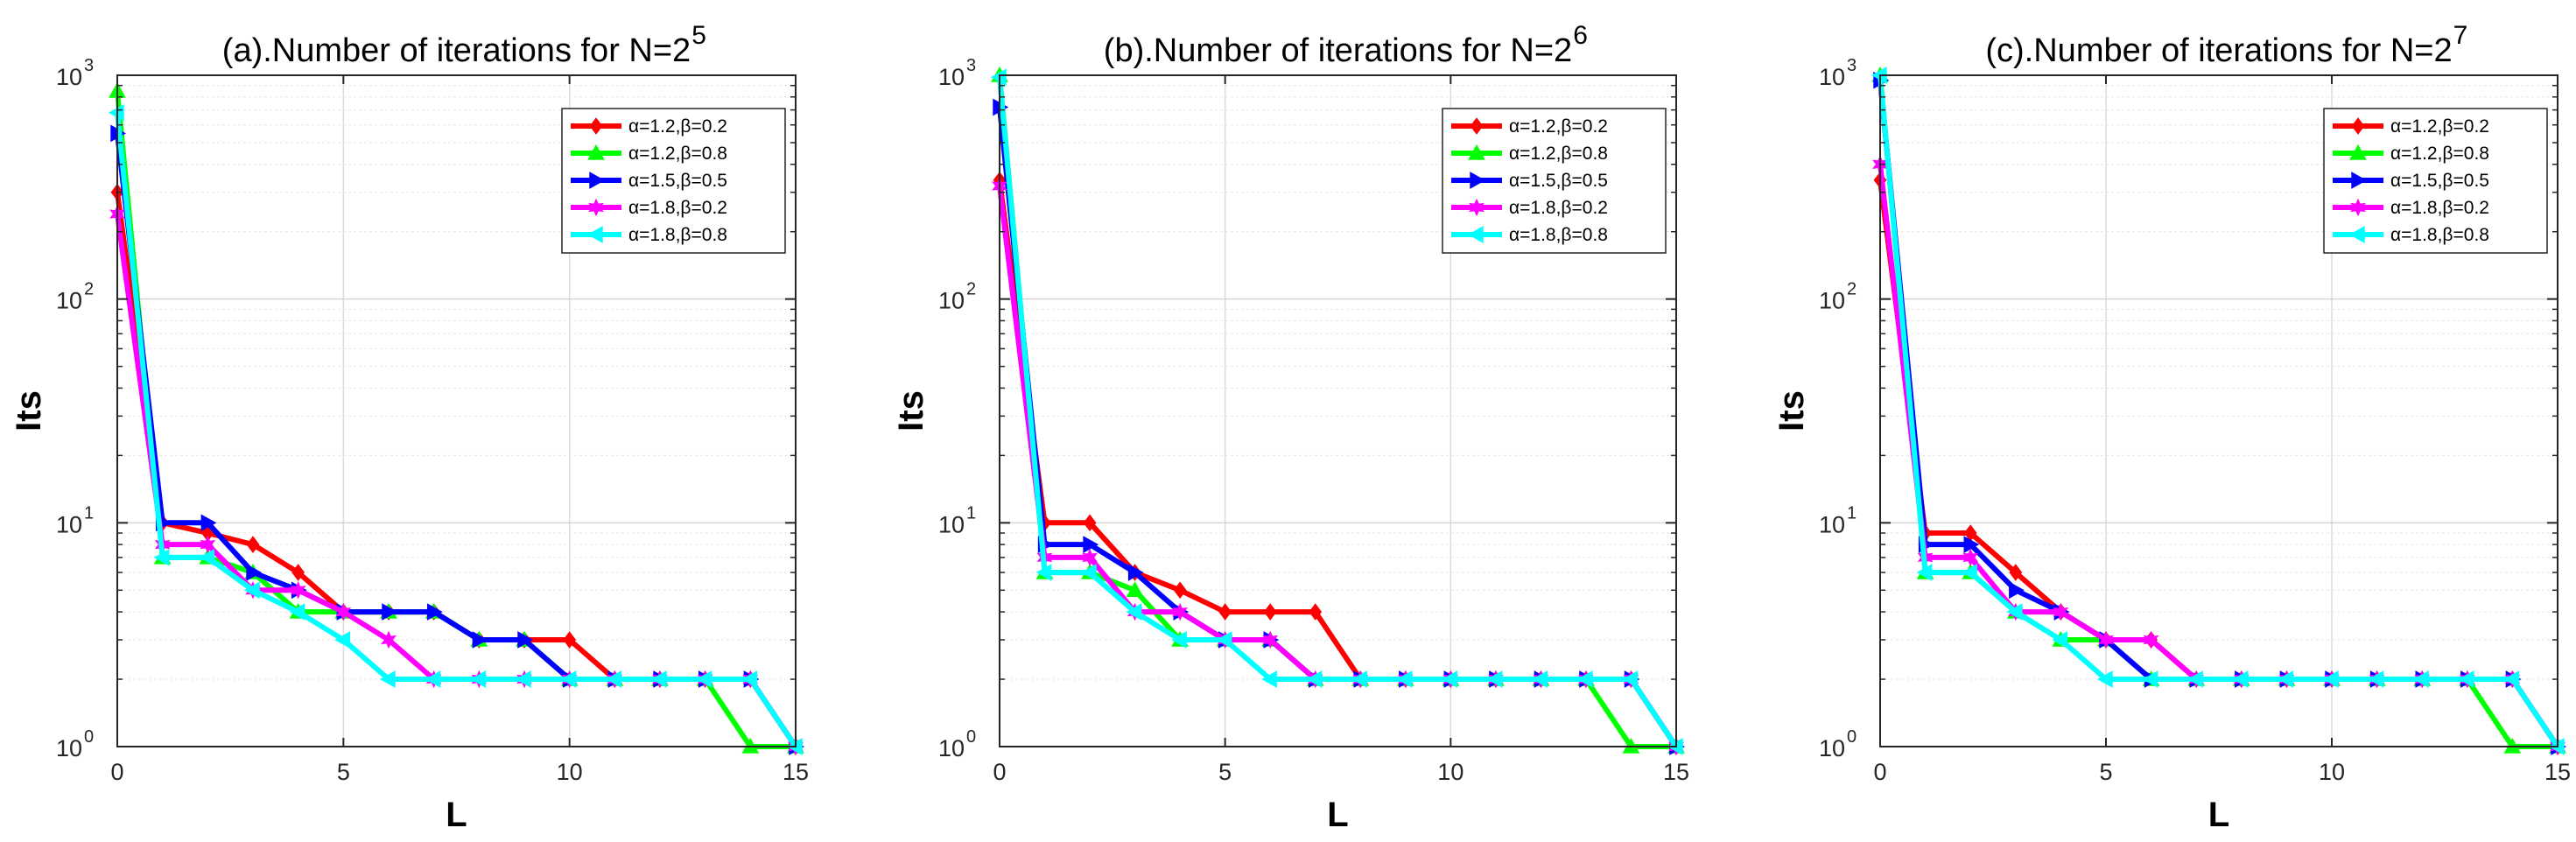 The image size is (2576, 842). What do you see at coordinates (89, 737) in the screenshot?
I see `y-tick-exponent: 0` at bounding box center [89, 737].